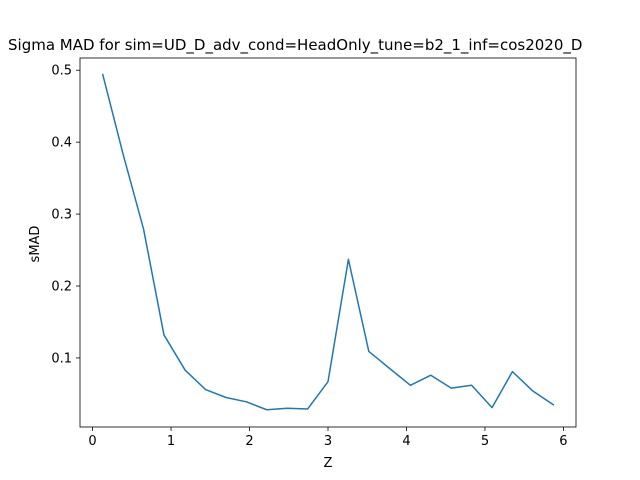 The width and height of the screenshot is (640, 480). What do you see at coordinates (61, 287) in the screenshot?
I see `y-tick-label: 0.2` at bounding box center [61, 287].